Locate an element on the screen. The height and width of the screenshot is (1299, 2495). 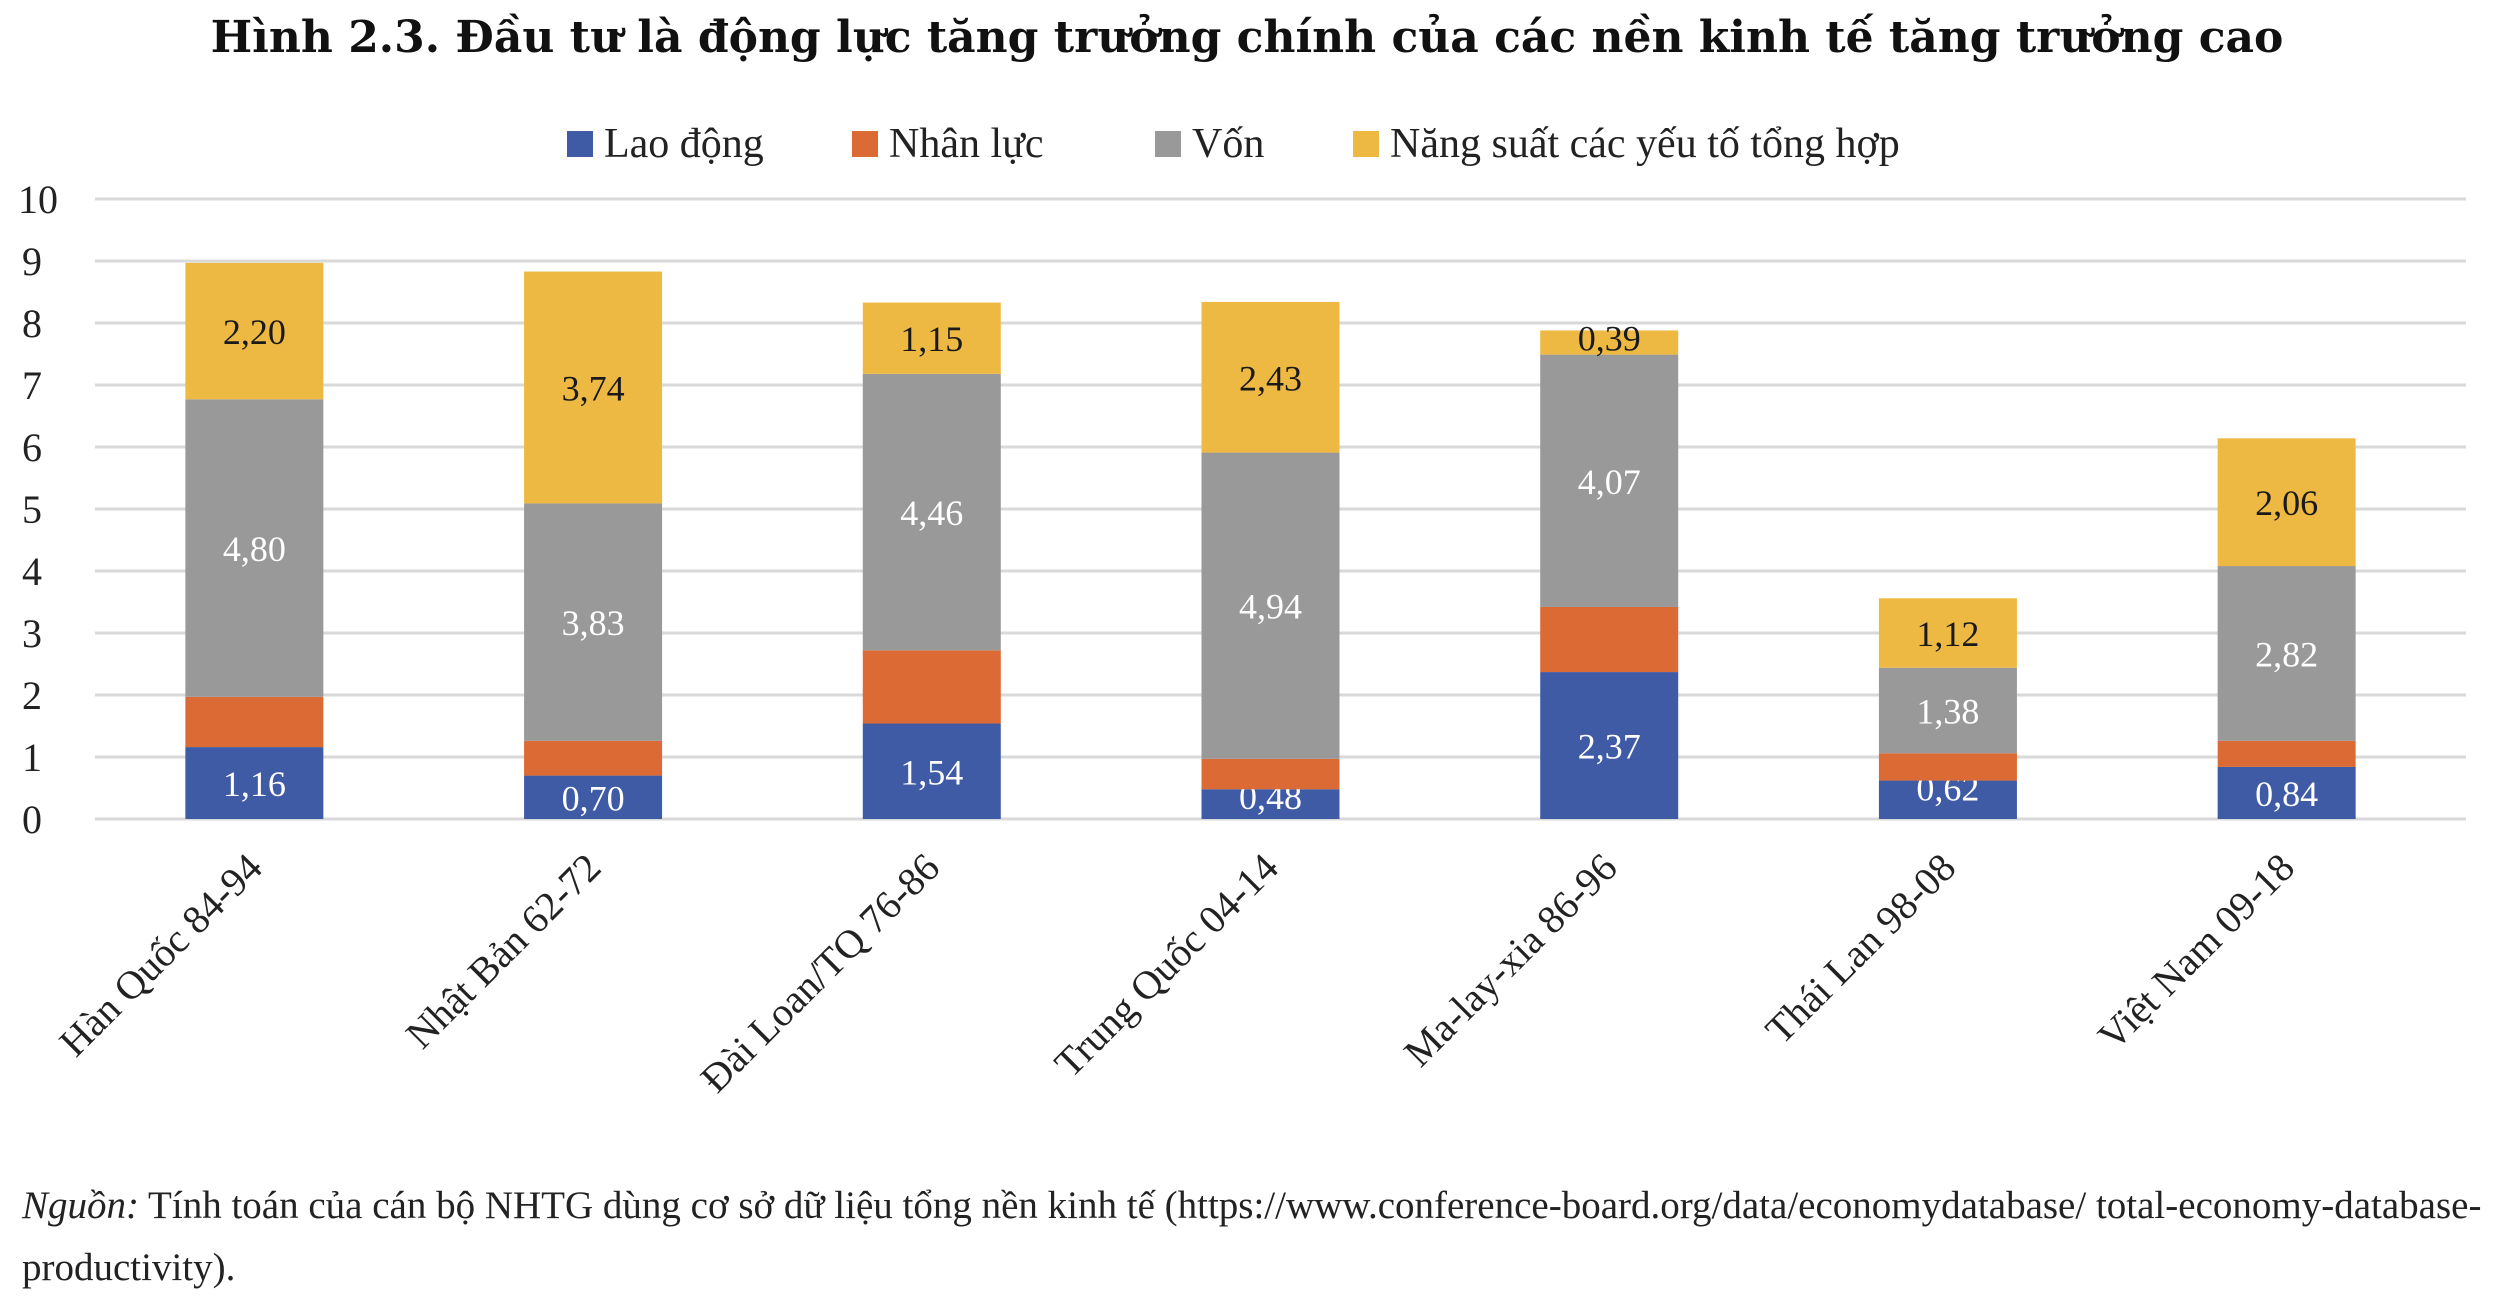
y-tick-label: 0 is located at coordinates (32, 819).